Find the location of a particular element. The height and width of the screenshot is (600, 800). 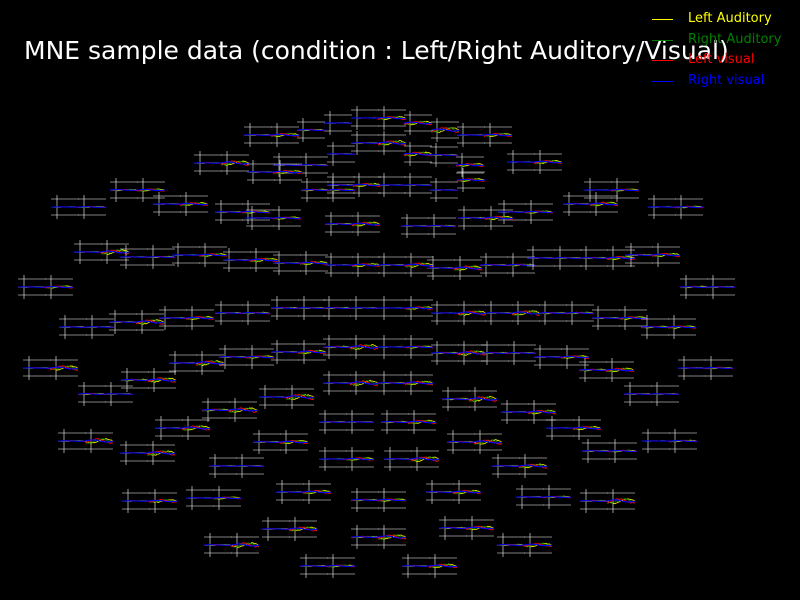

legend-entry: Left Auditory is located at coordinates (725, 20).